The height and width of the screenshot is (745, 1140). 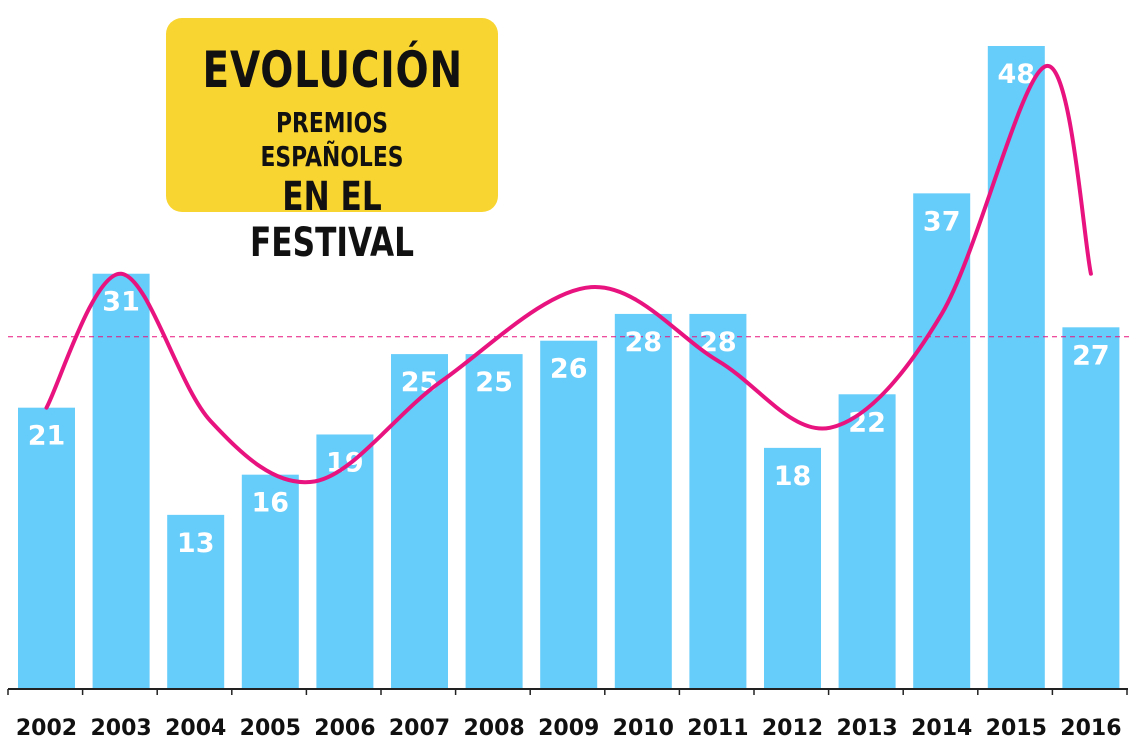 What do you see at coordinates (120, 728) in the screenshot?
I see `x-tick-label: 2003` at bounding box center [120, 728].